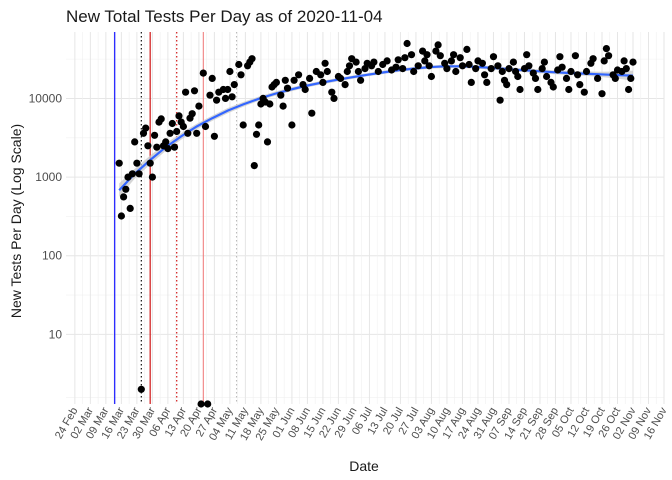 The image size is (672, 480). I want to click on chart-title: New Total Tests Per Day as of 2020-11-04, so click(224, 16).